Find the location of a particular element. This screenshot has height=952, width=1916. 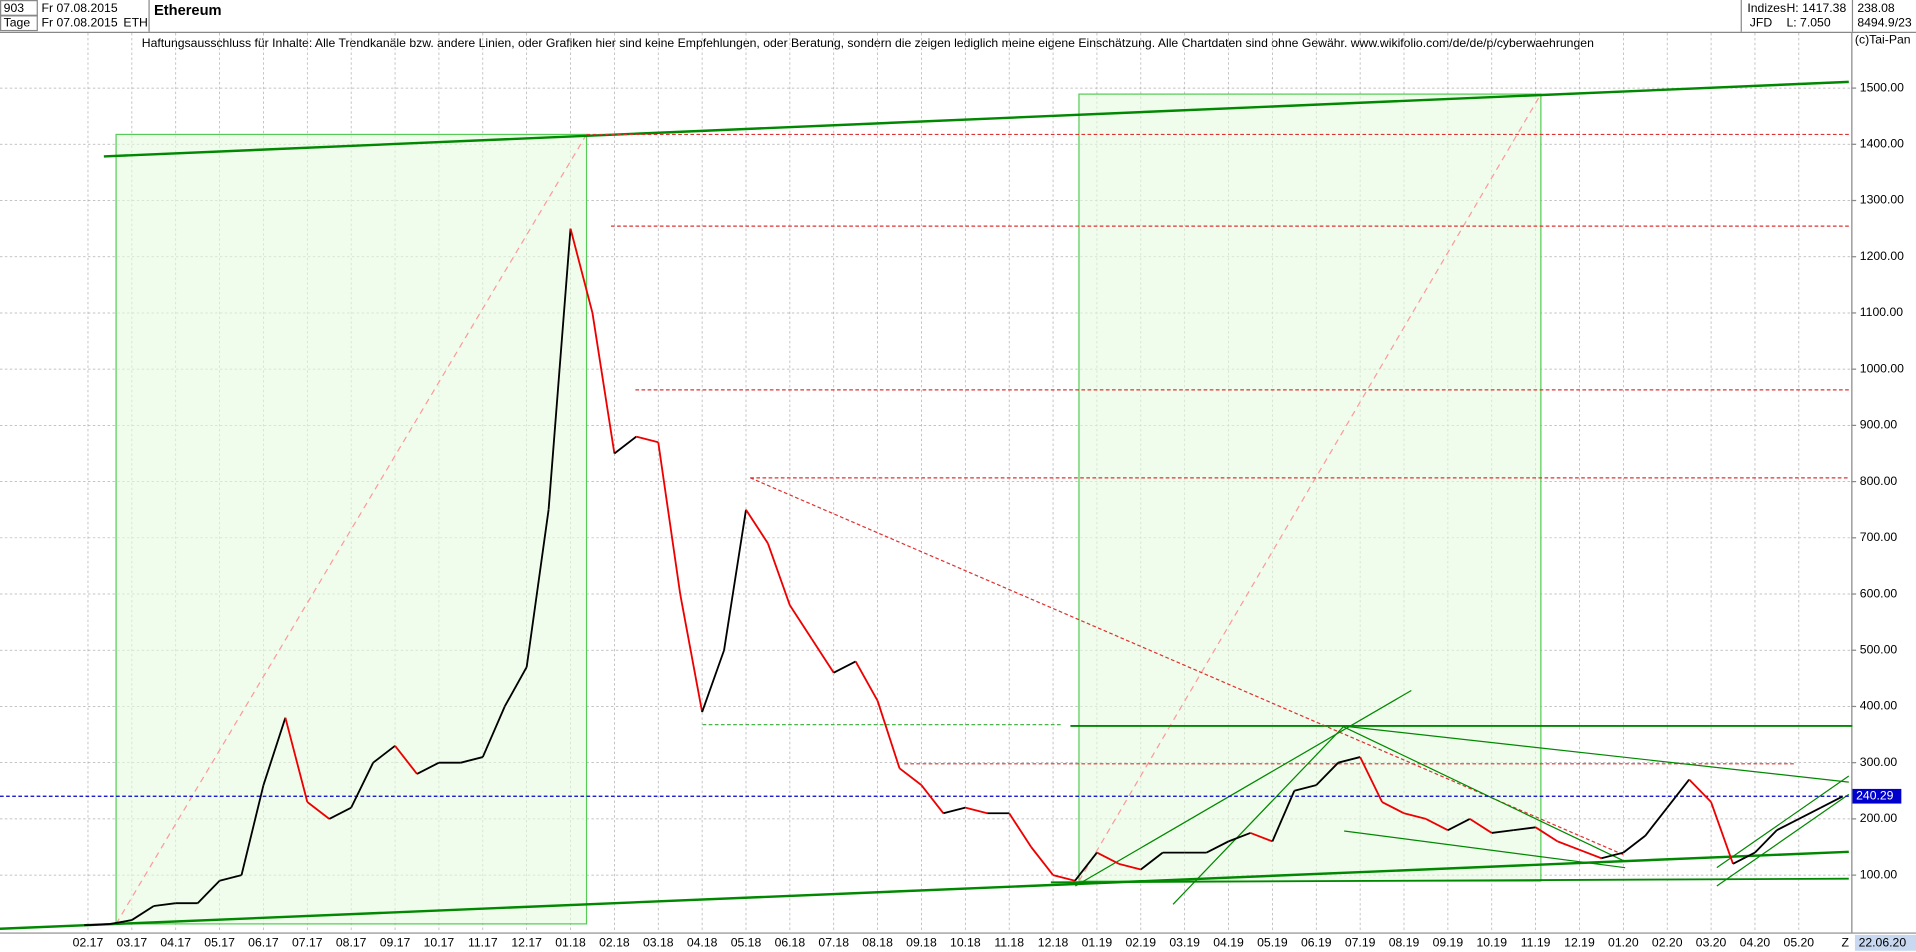

end-marker: Z is located at coordinates (1845, 943).